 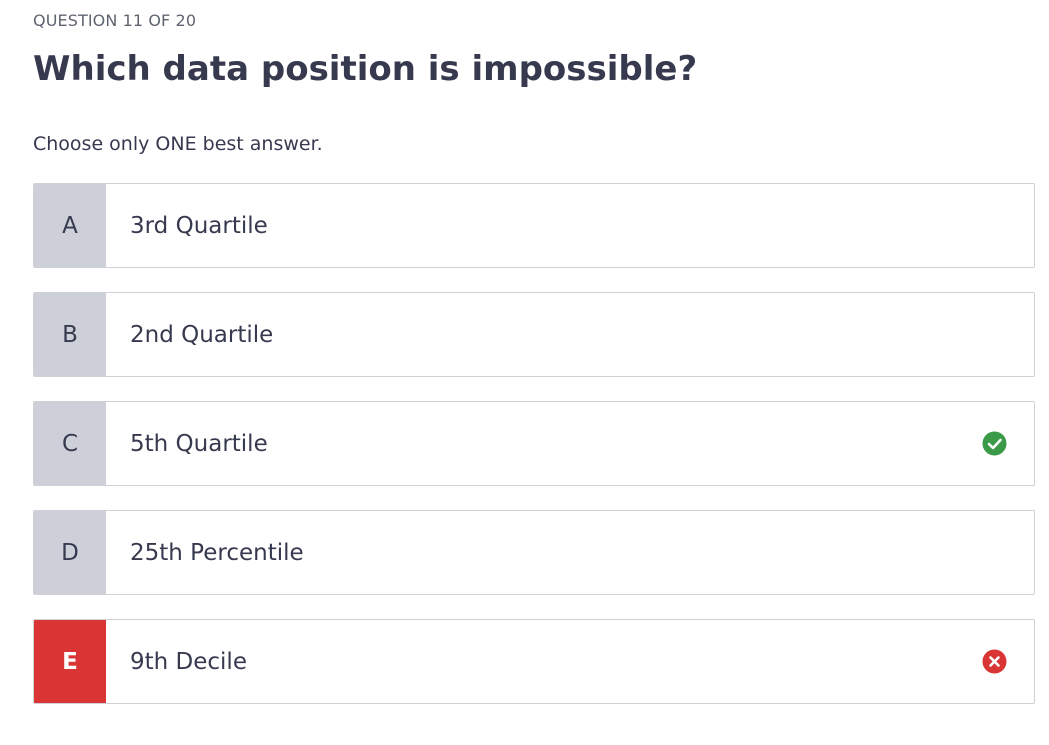 What do you see at coordinates (199, 443) in the screenshot?
I see `option-label: 5th Quartile` at bounding box center [199, 443].